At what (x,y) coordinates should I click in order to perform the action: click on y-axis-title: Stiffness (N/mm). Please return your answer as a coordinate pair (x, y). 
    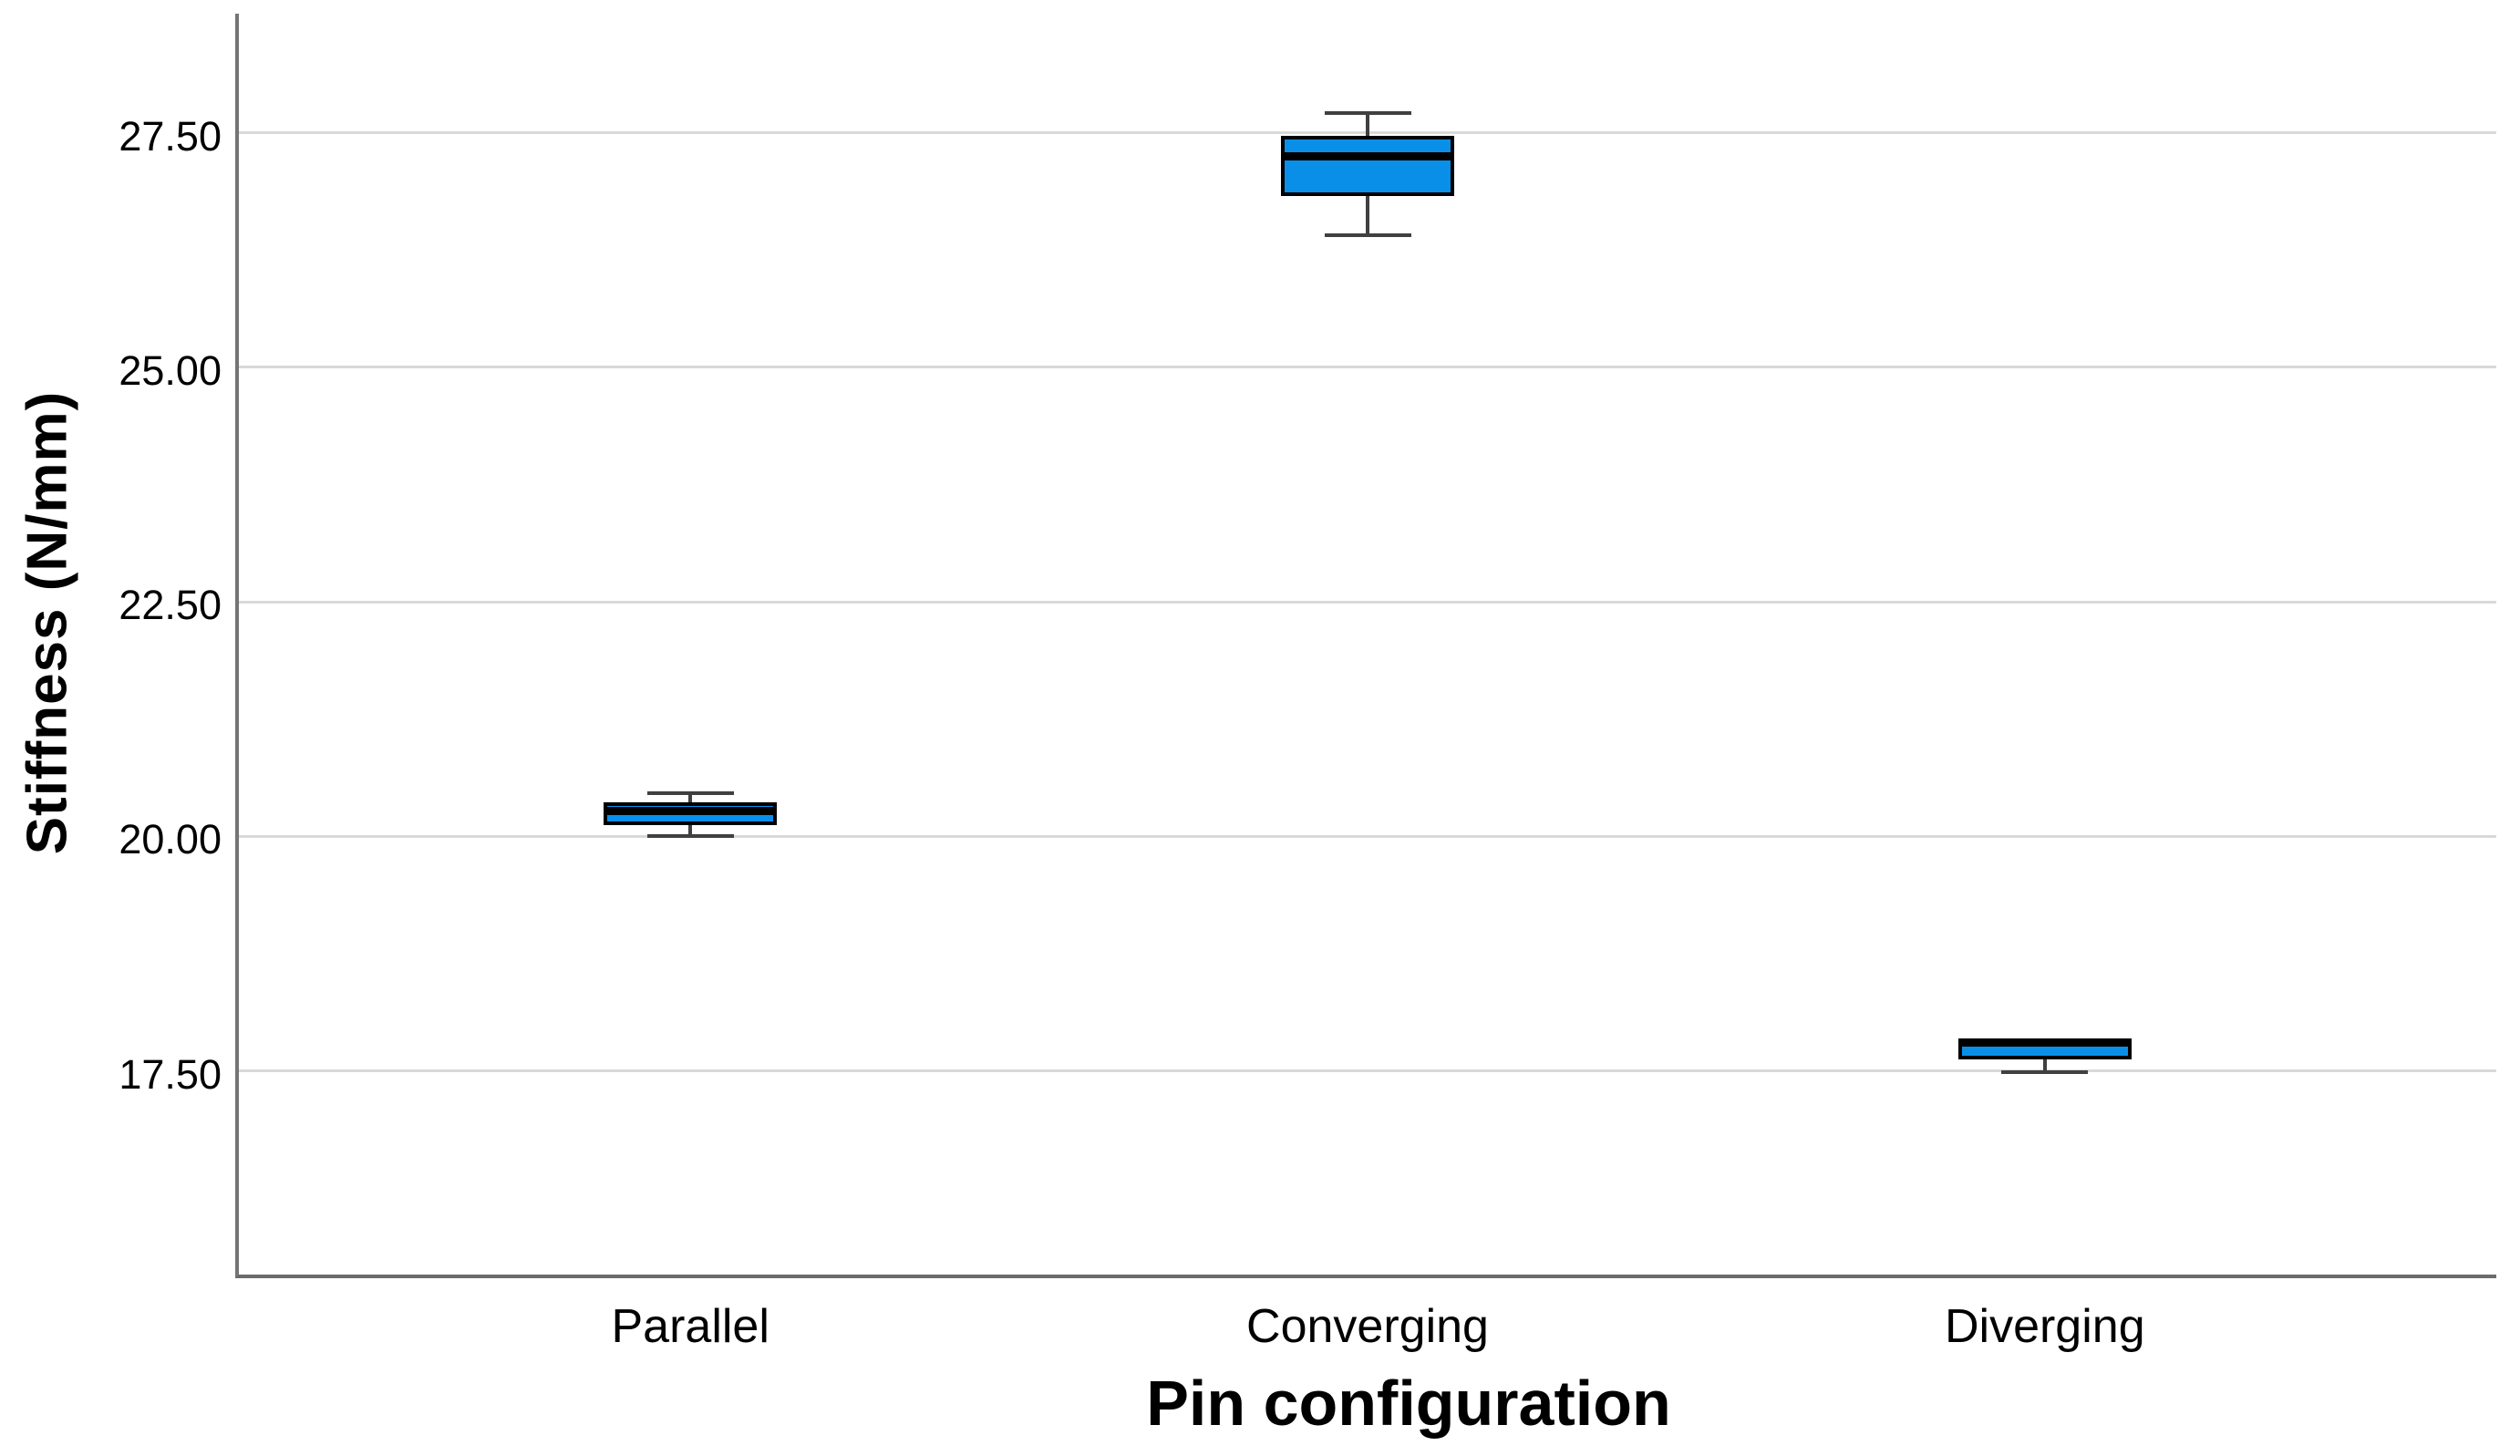
    Looking at the image, I should click on (47, 623).